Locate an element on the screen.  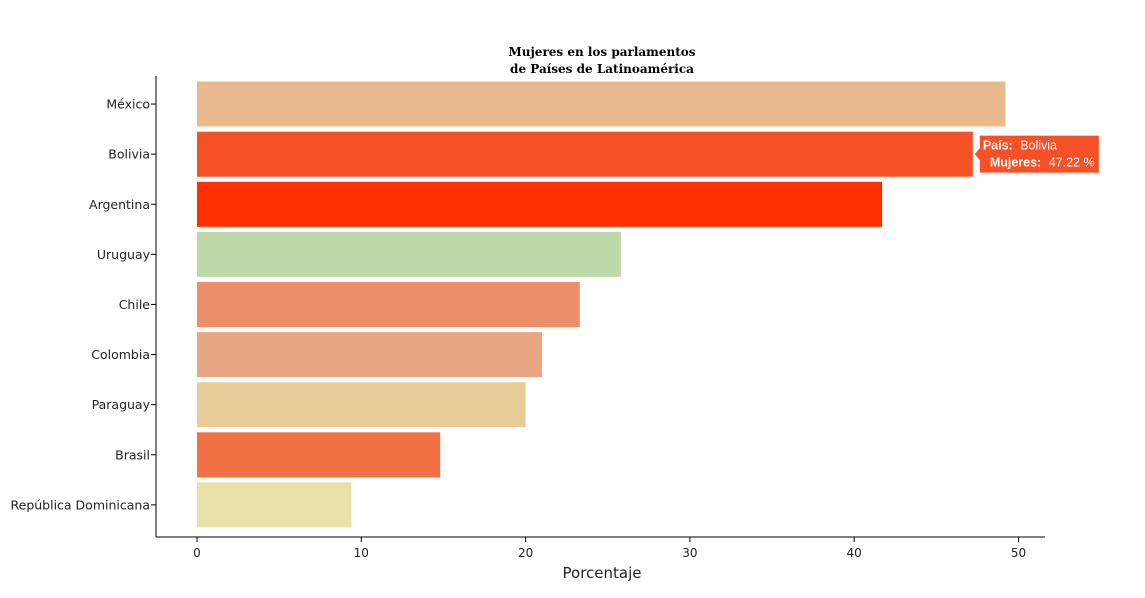
tooltip-line-2: Mujeres: 47.22 % is located at coordinates (1042, 163).